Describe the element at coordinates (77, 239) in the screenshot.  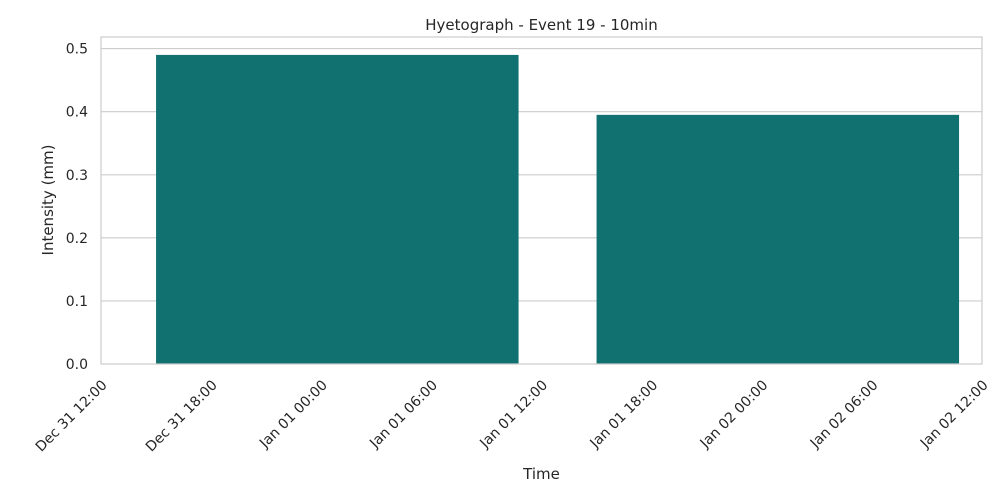
I see `y-tick-label: 0.2` at that location.